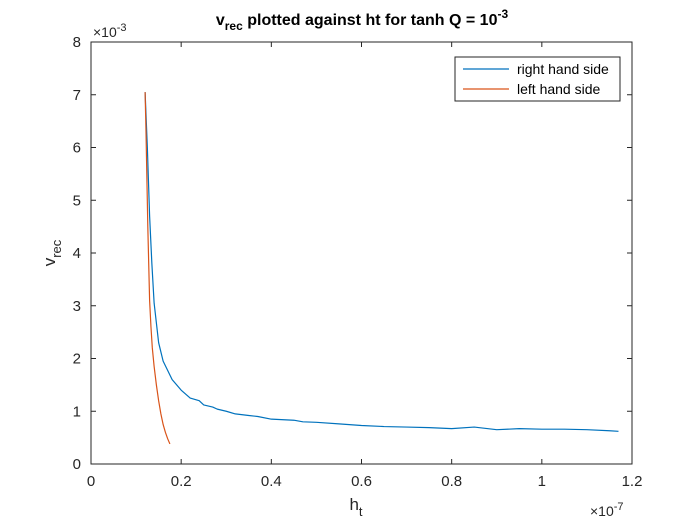  What do you see at coordinates (361, 481) in the screenshot?
I see `x-tick-label: 0.6` at bounding box center [361, 481].